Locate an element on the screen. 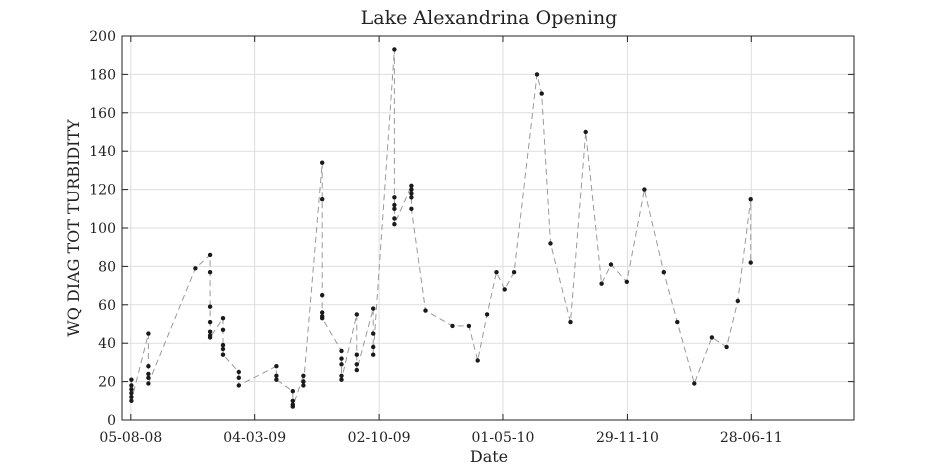 The width and height of the screenshot is (945, 472). y-tick-label: 100 is located at coordinates (102, 229).